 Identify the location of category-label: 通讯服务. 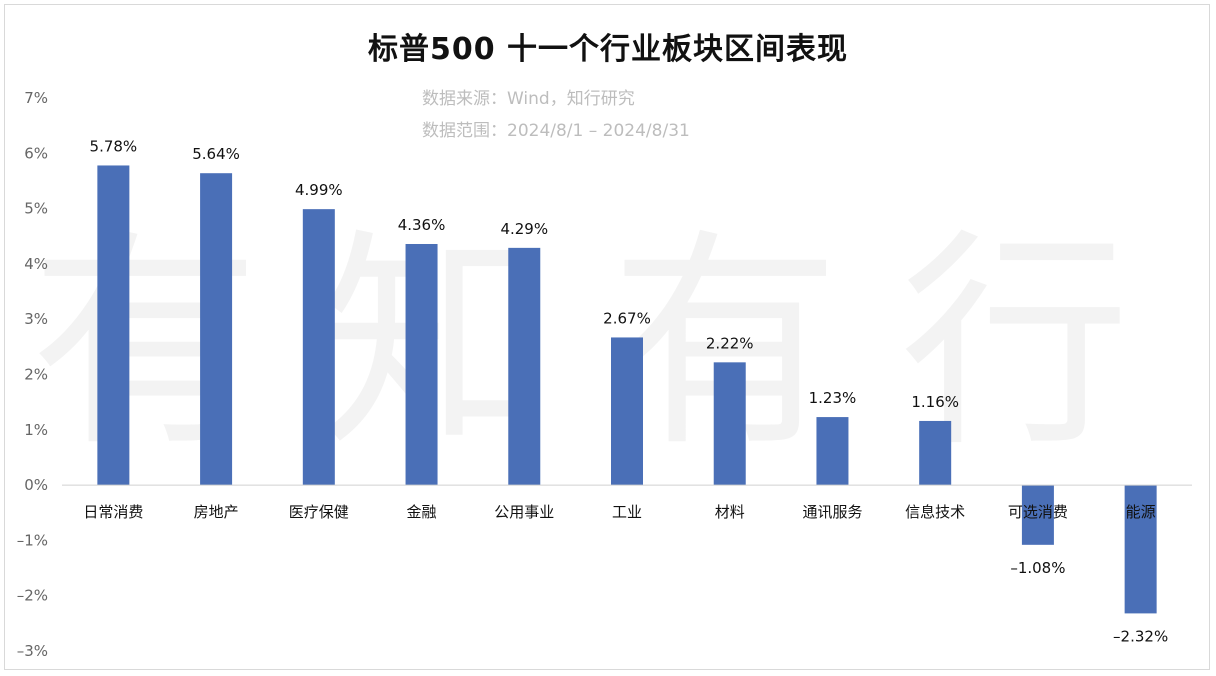
(832, 512).